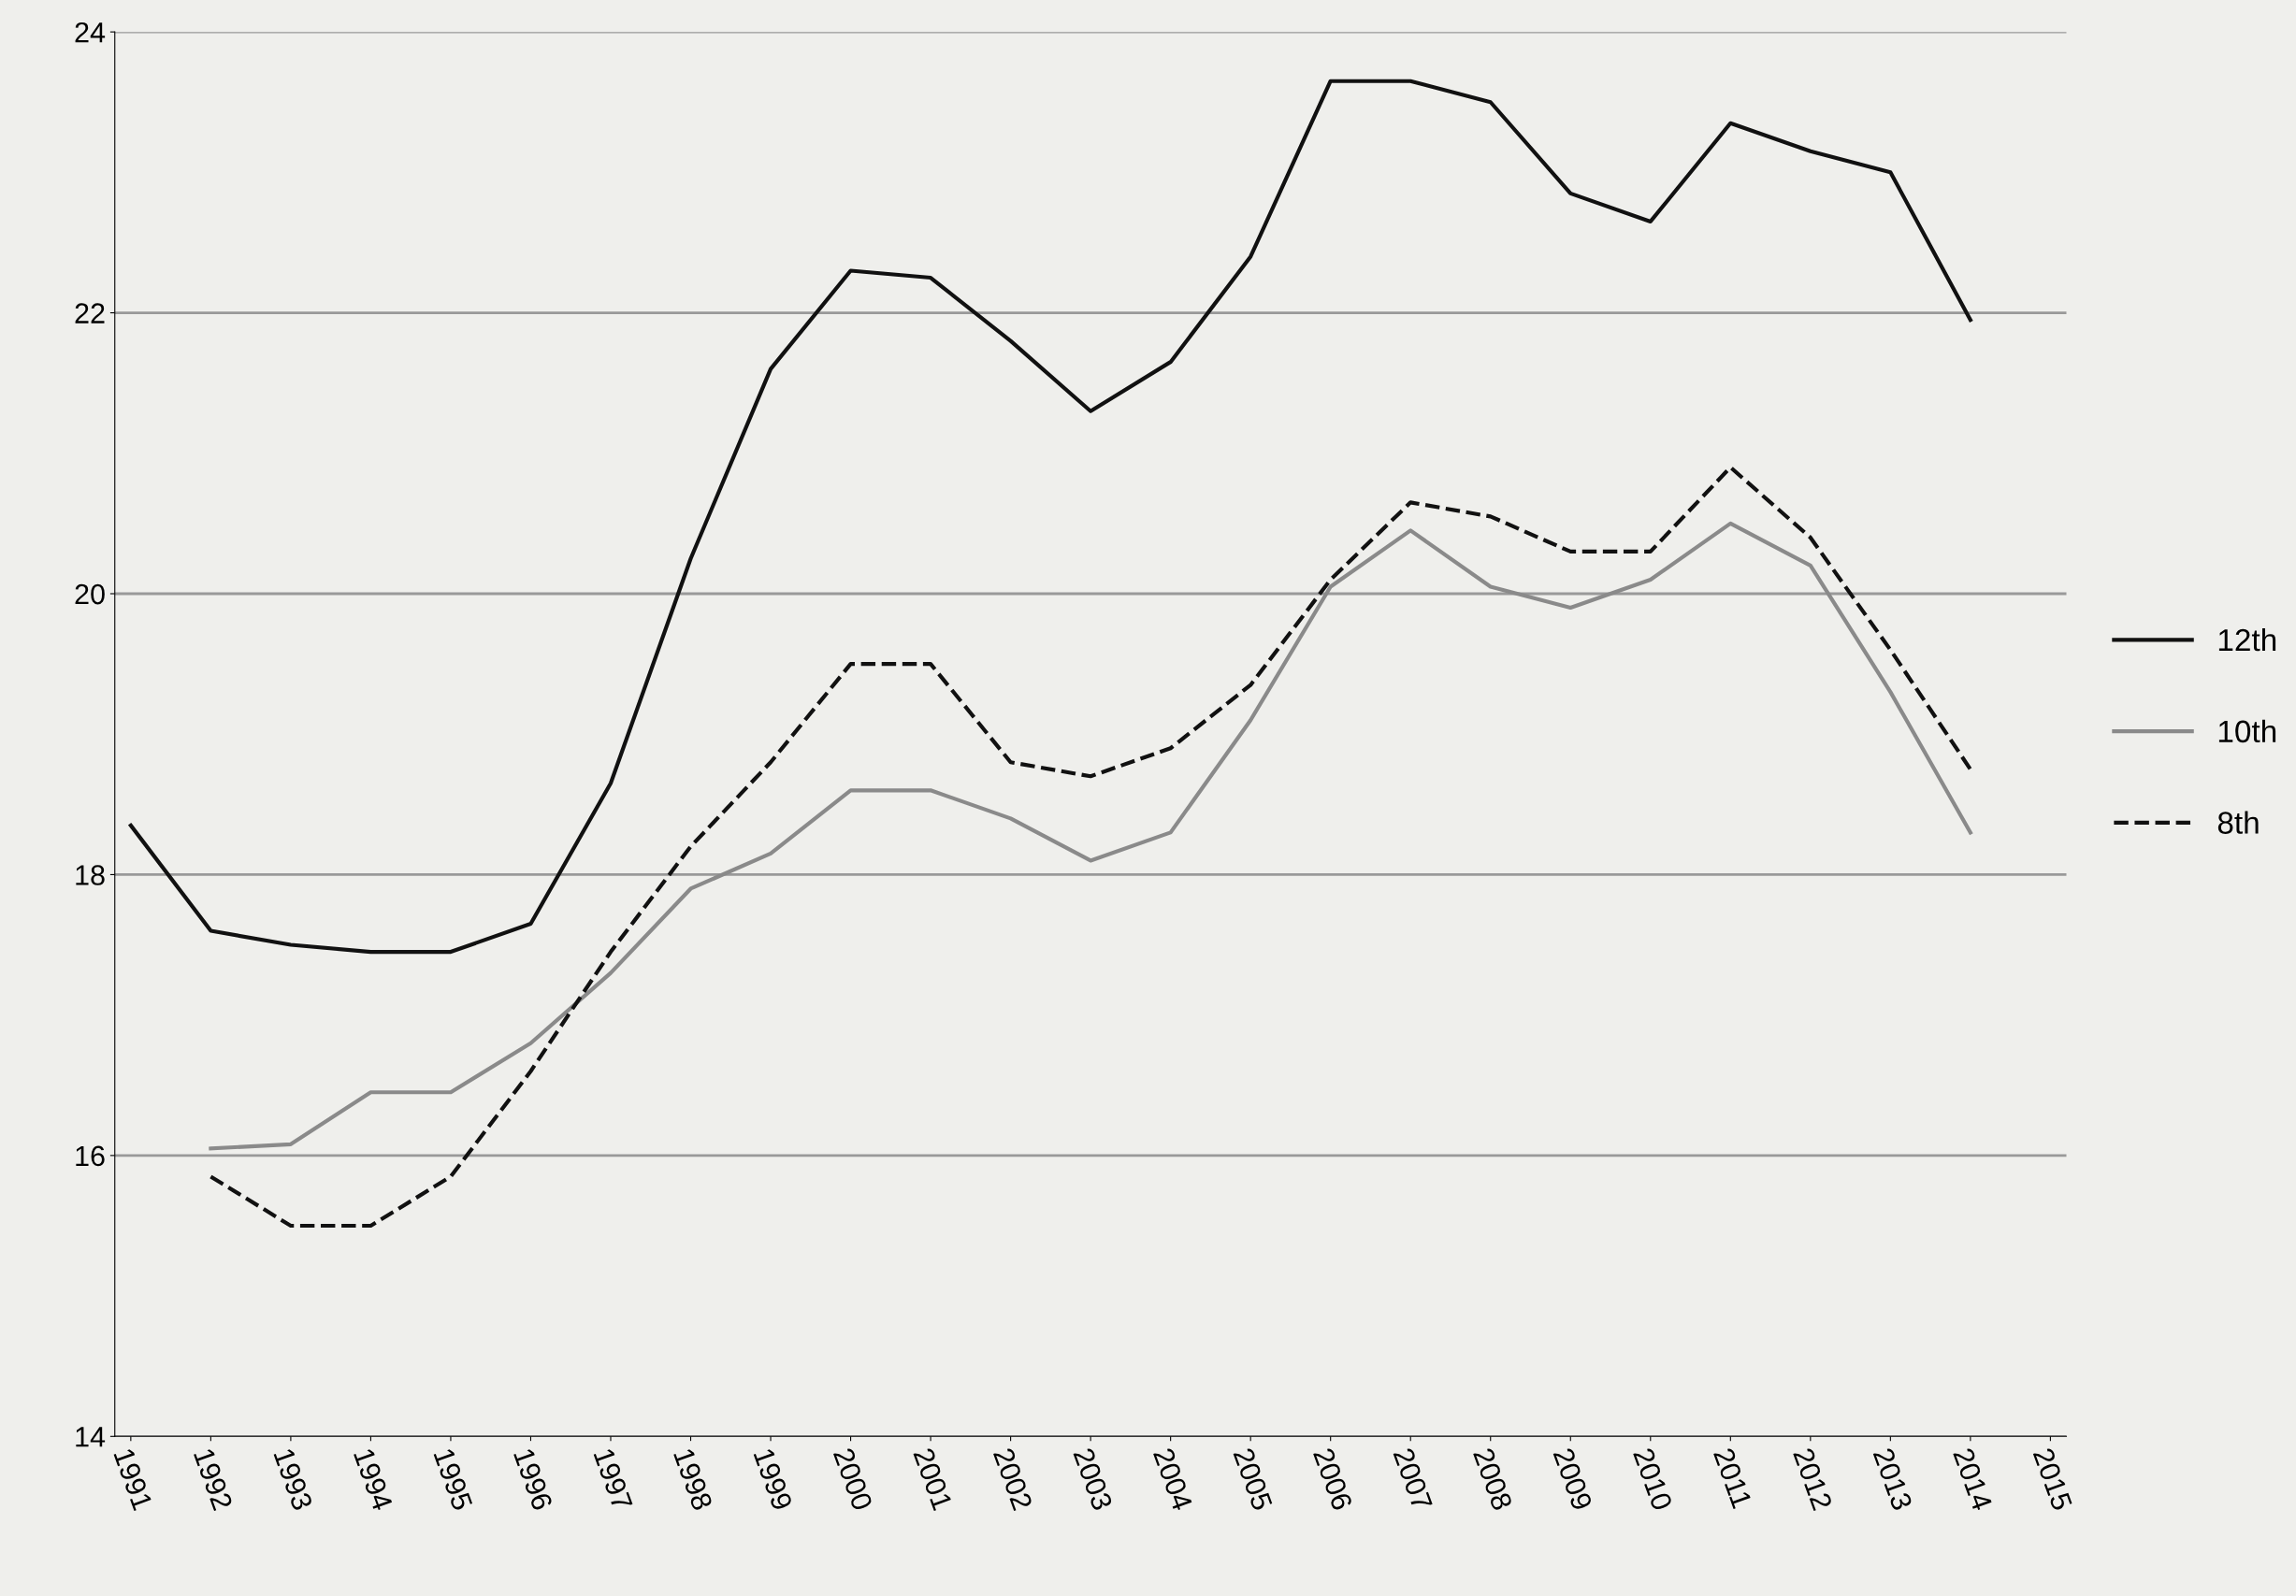 Image resolution: width=2296 pixels, height=1596 pixels. What do you see at coordinates (613, 1480) in the screenshot?
I see `x-tick-label: 1997` at bounding box center [613, 1480].